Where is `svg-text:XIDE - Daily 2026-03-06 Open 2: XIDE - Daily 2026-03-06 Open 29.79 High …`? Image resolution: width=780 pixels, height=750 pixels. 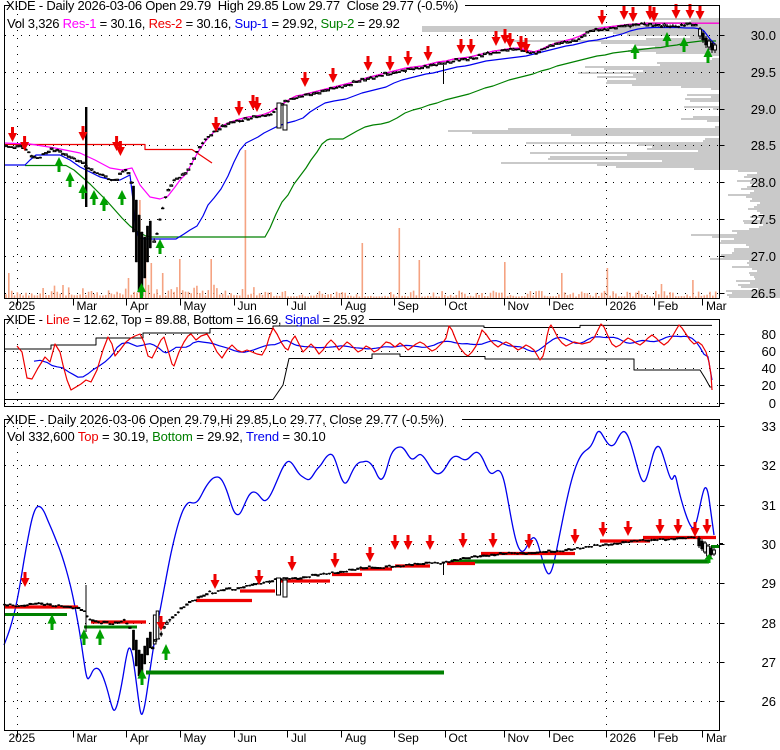
svg-text:XIDE - Daily 2026-03-06 Open 2: XIDE - Daily 2026-03-06 Open 29.79 High … is located at coordinates (232, 6).